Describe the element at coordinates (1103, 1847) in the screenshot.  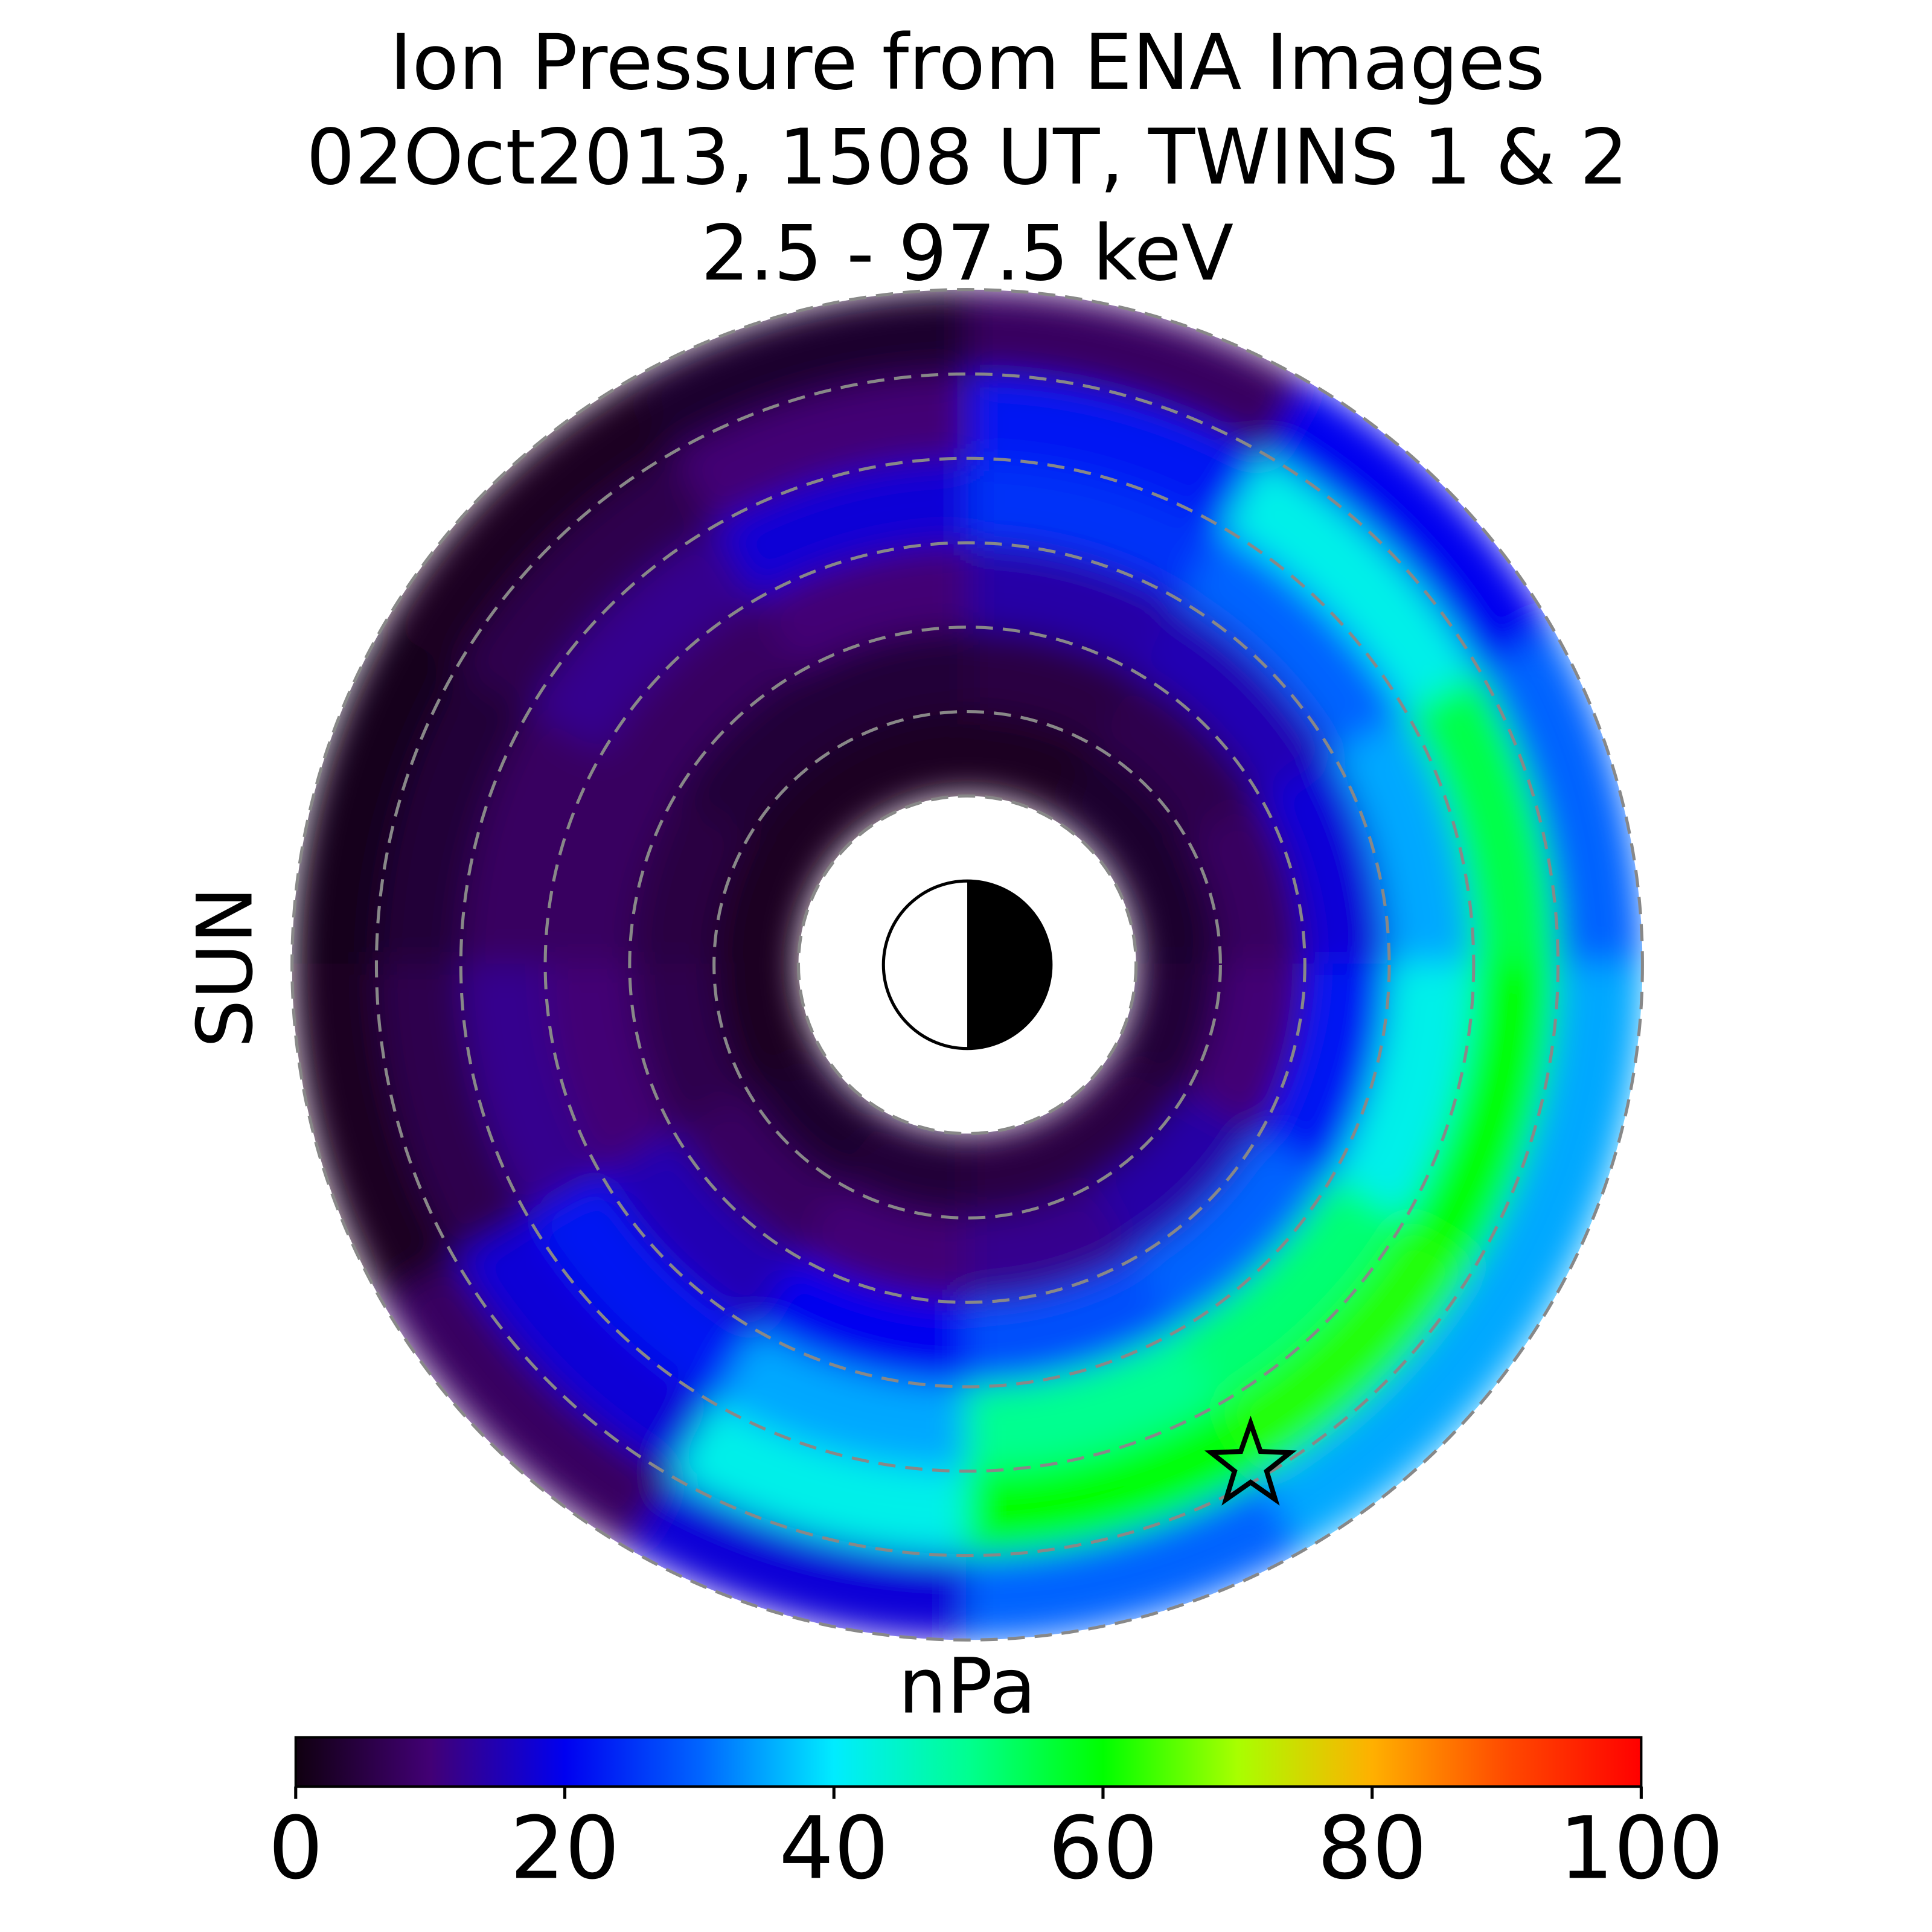
I see `colorbar-tick-label: 60` at that location.